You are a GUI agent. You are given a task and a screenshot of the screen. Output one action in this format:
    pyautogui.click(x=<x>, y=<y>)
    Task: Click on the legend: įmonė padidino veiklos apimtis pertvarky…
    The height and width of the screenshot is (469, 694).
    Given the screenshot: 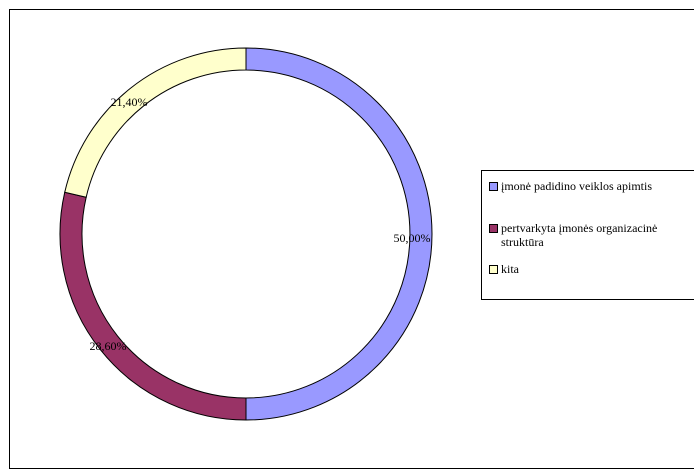 What is the action you would take?
    pyautogui.click(x=587, y=235)
    